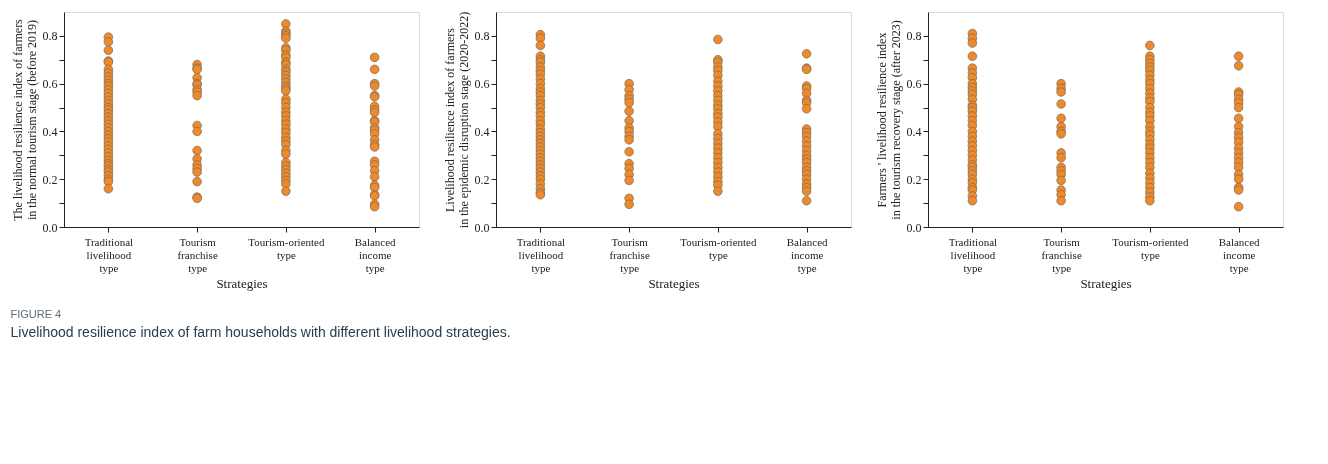 The height and width of the screenshot is (464, 1328). What do you see at coordinates (36, 313) in the screenshot?
I see `caption: FIGURE 4` at bounding box center [36, 313].